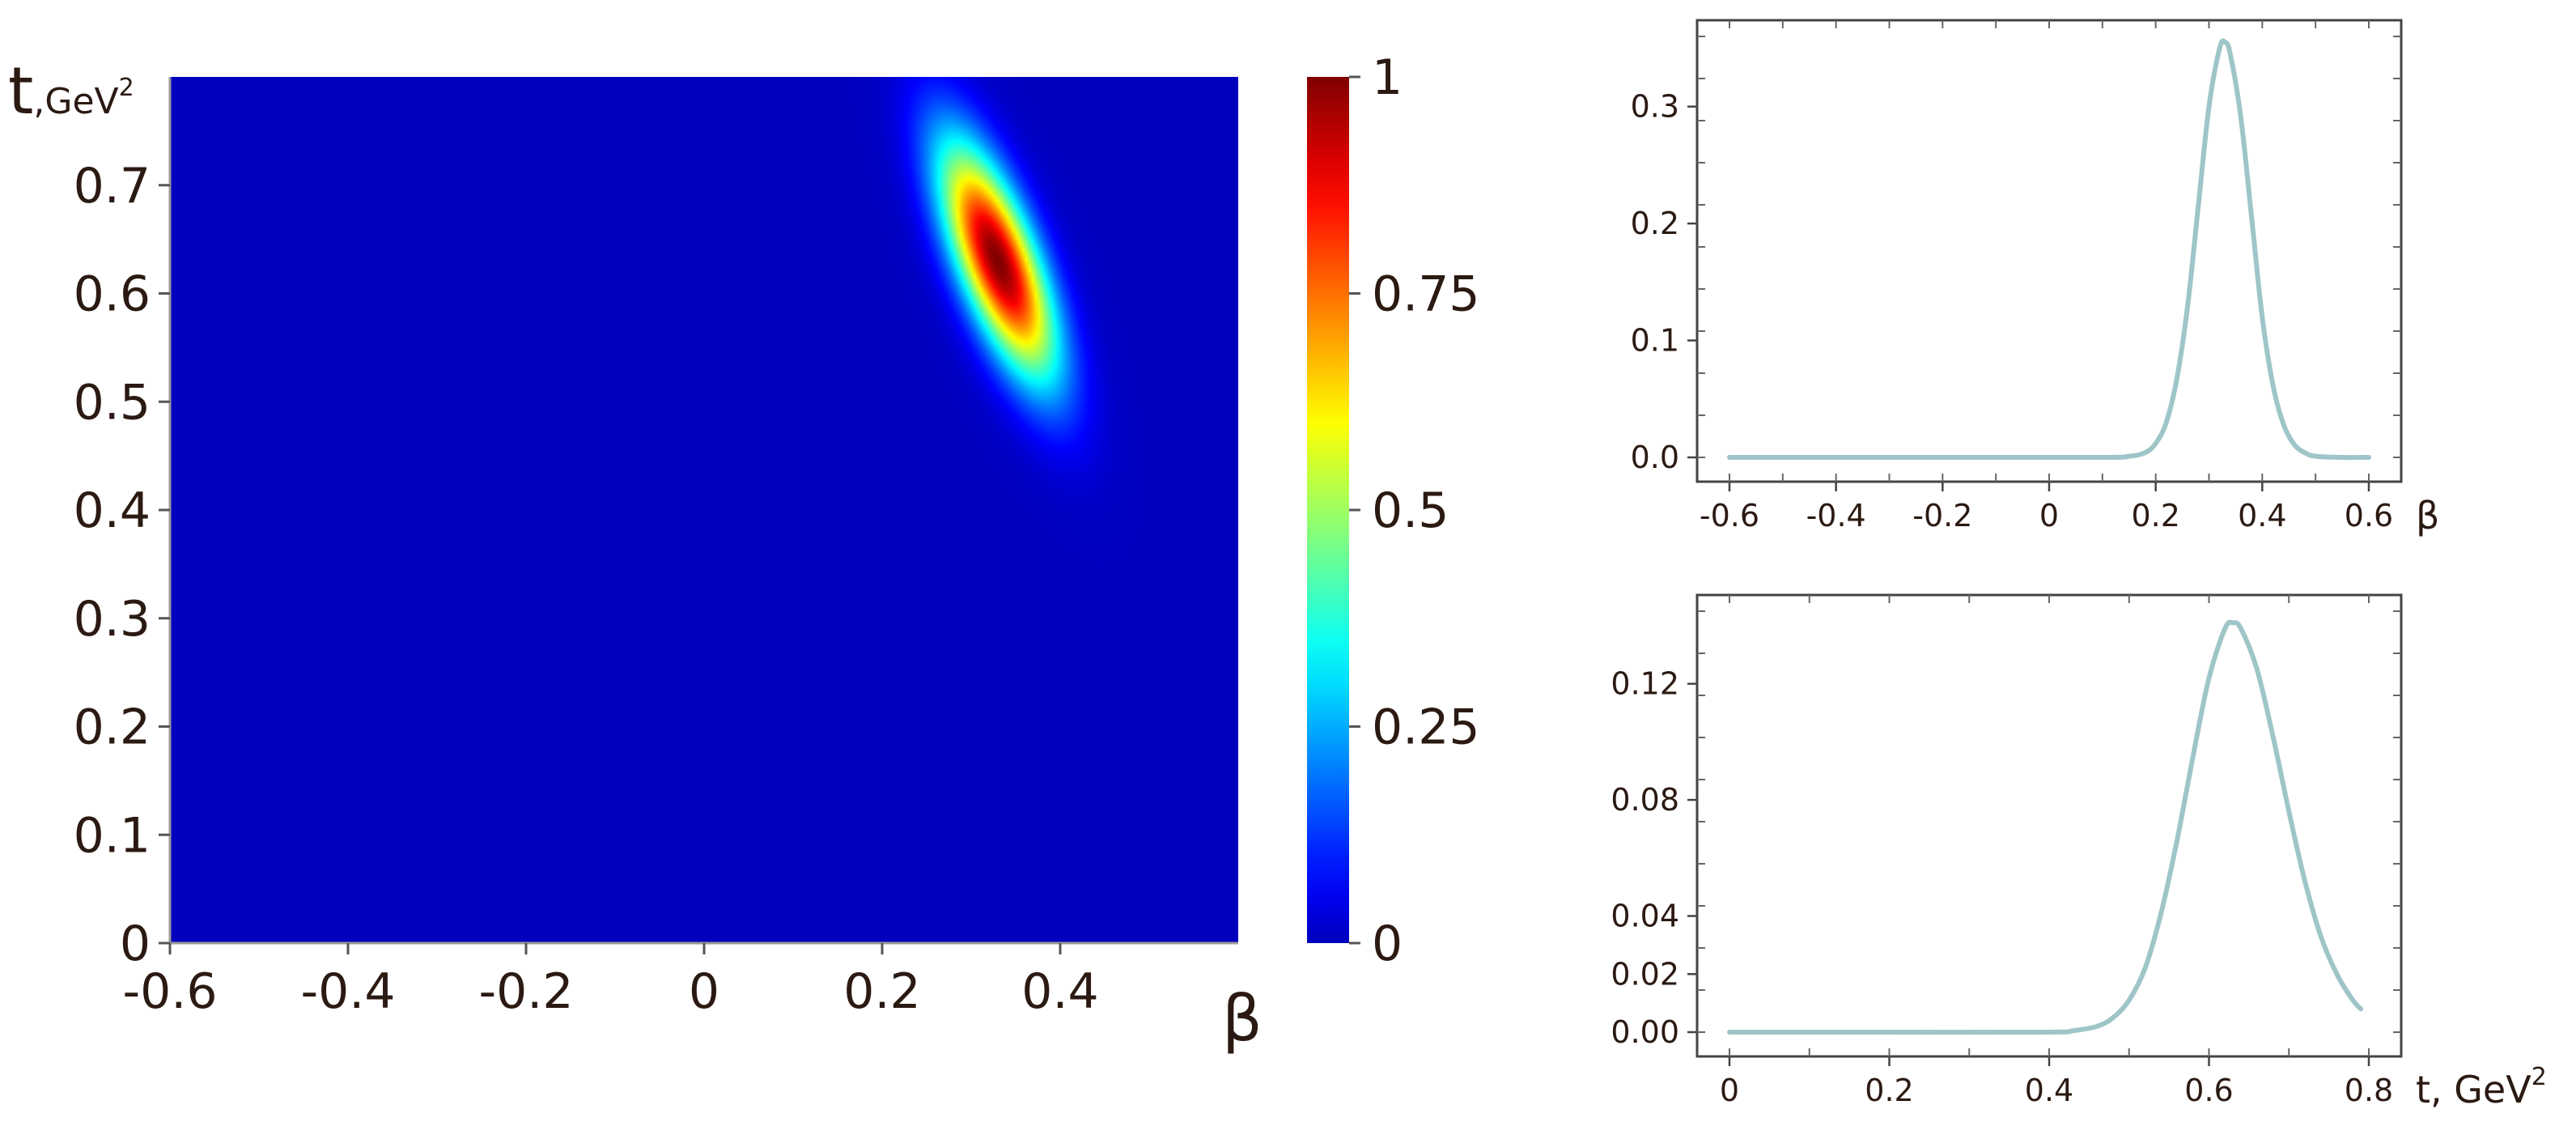  I want to click on t-marginal-y-tick-label: 0.02, so click(1645, 974).